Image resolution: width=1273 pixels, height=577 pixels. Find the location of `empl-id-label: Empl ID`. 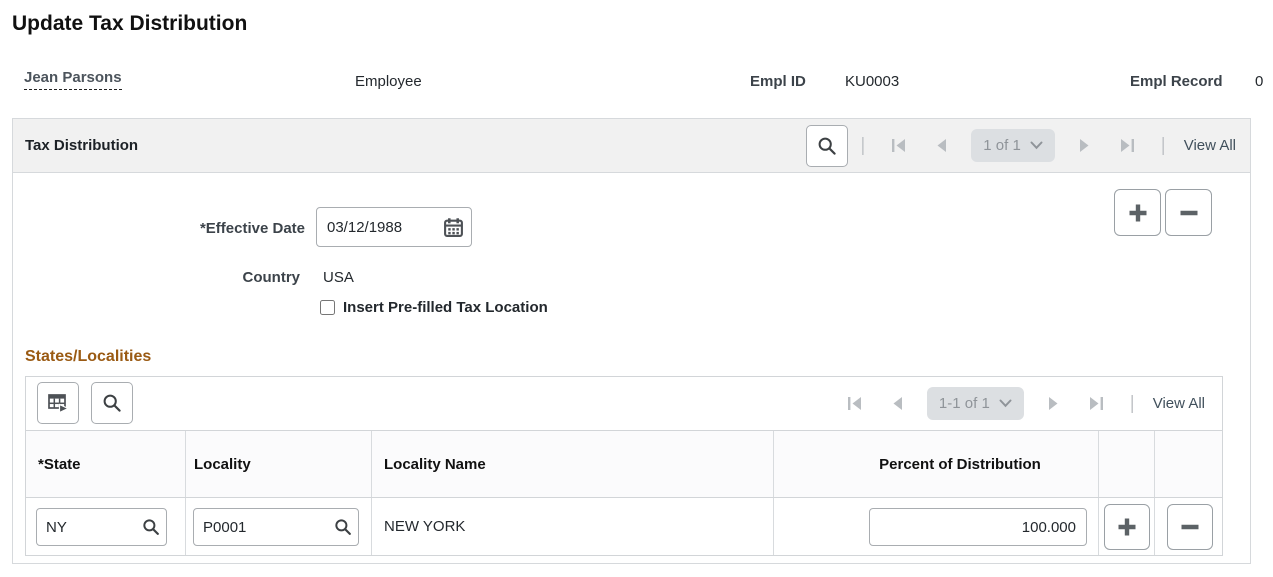

empl-id-label: Empl ID is located at coordinates (778, 81).